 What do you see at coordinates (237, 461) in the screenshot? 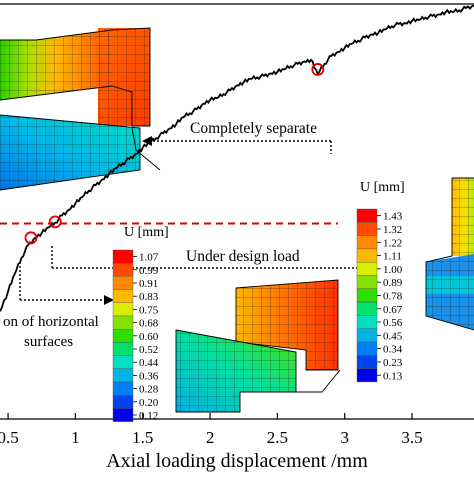
I see `x-axis-label: Axial loading displacement /mm` at bounding box center [237, 461].